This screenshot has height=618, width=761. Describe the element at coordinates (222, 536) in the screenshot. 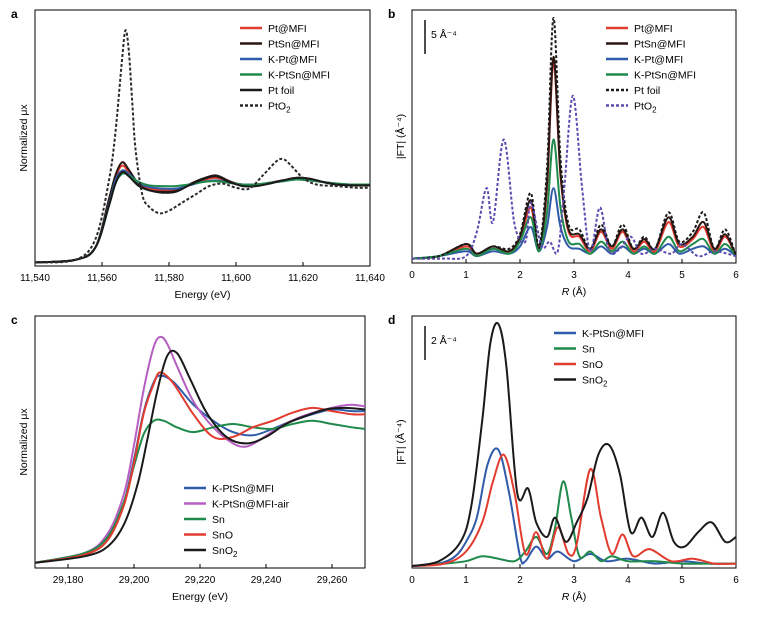

I see `panel-c-legend-label: SnO` at that location.